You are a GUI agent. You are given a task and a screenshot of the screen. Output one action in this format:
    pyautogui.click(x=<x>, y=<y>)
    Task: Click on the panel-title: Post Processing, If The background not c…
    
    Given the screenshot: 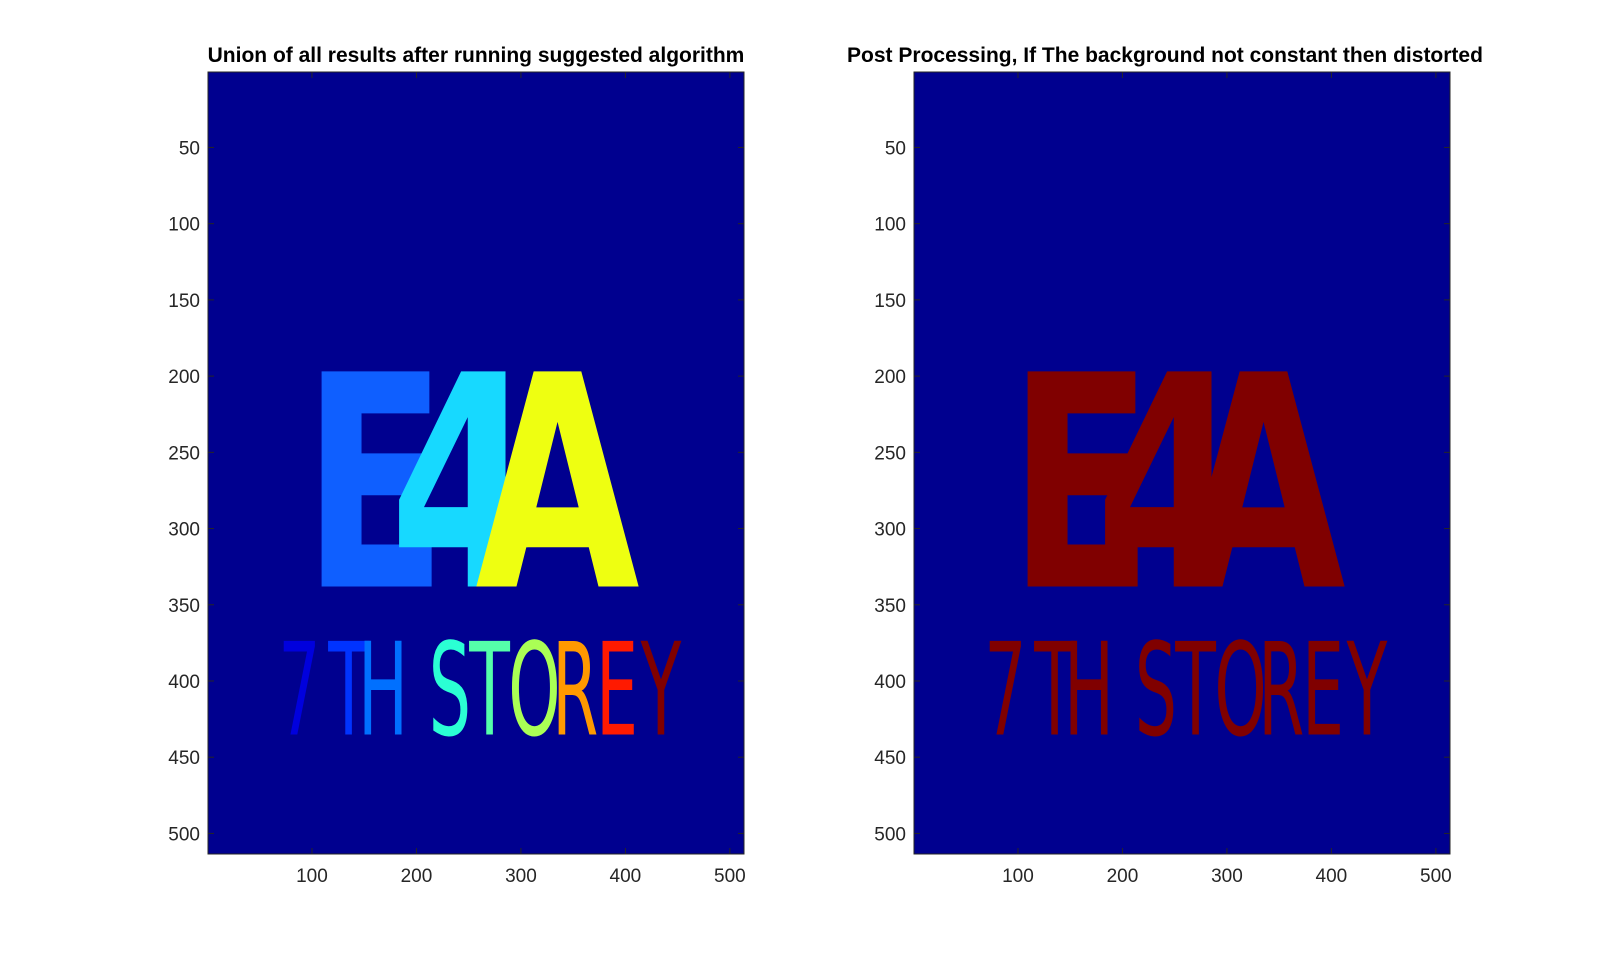 What is the action you would take?
    pyautogui.click(x=1165, y=55)
    